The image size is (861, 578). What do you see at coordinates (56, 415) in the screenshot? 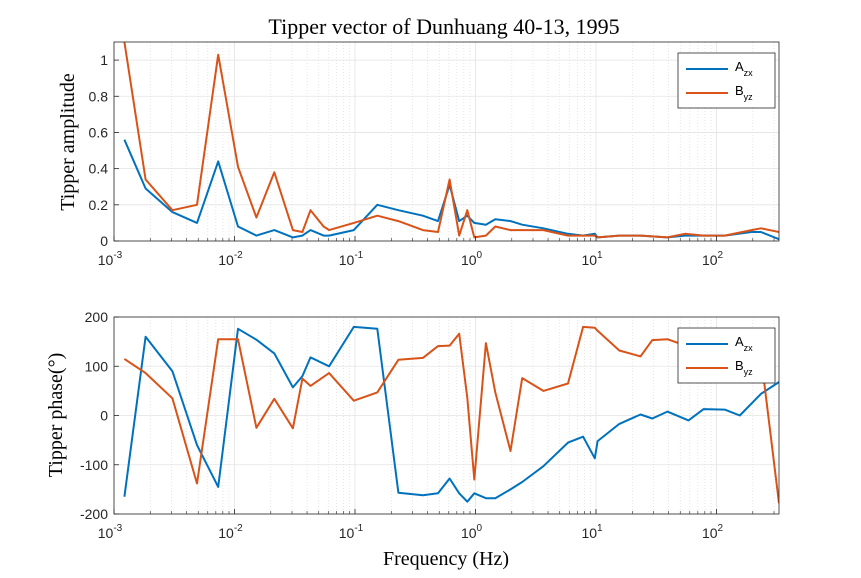
I see `phase-y-label: Tipper phase(°)` at bounding box center [56, 415].